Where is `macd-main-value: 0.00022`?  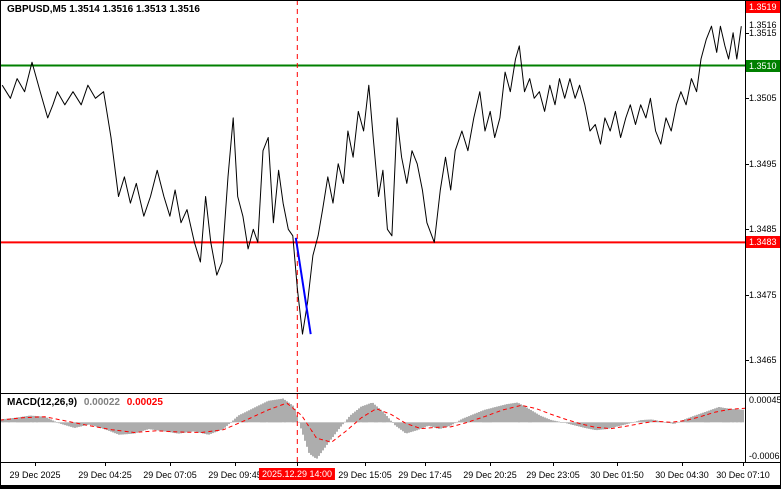
macd-main-value: 0.00022 is located at coordinates (101, 402).